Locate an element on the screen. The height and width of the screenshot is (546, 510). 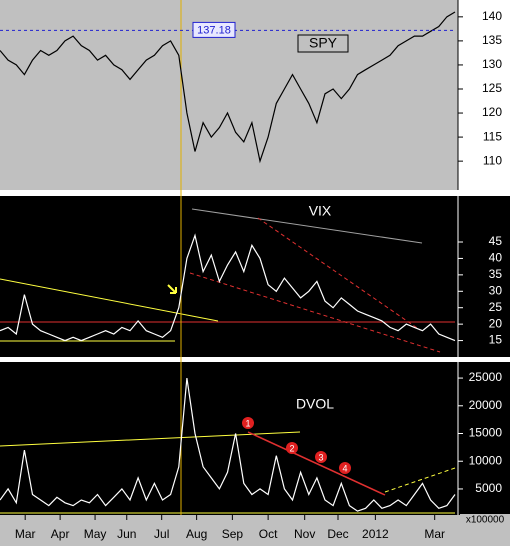
unit-label: x100000 is located at coordinates (485, 520).